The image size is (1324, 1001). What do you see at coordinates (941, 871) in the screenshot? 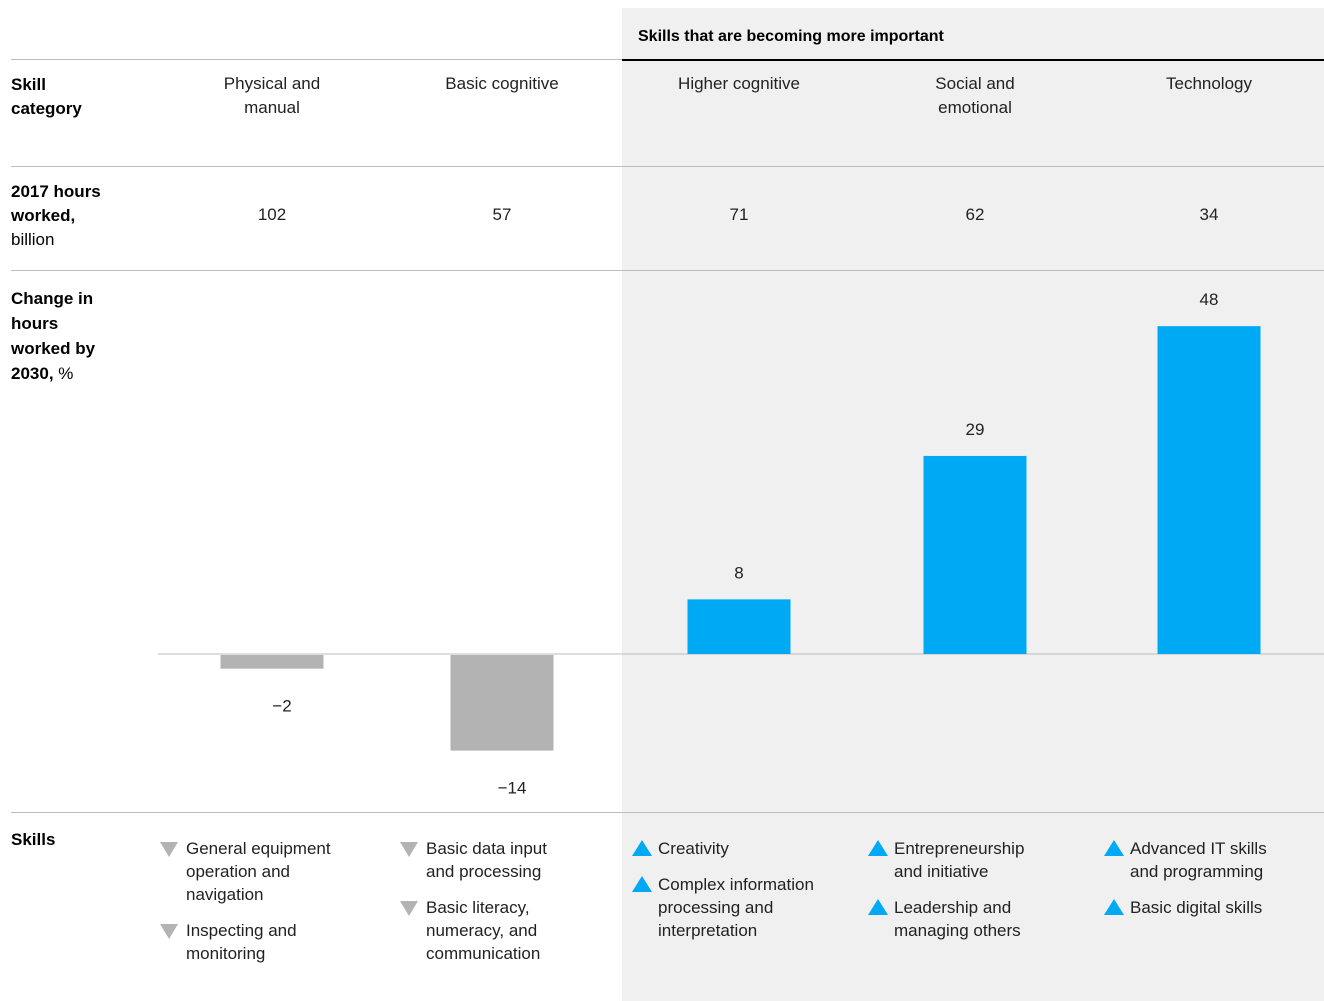
I see `skill-text: and initiative` at bounding box center [941, 871].